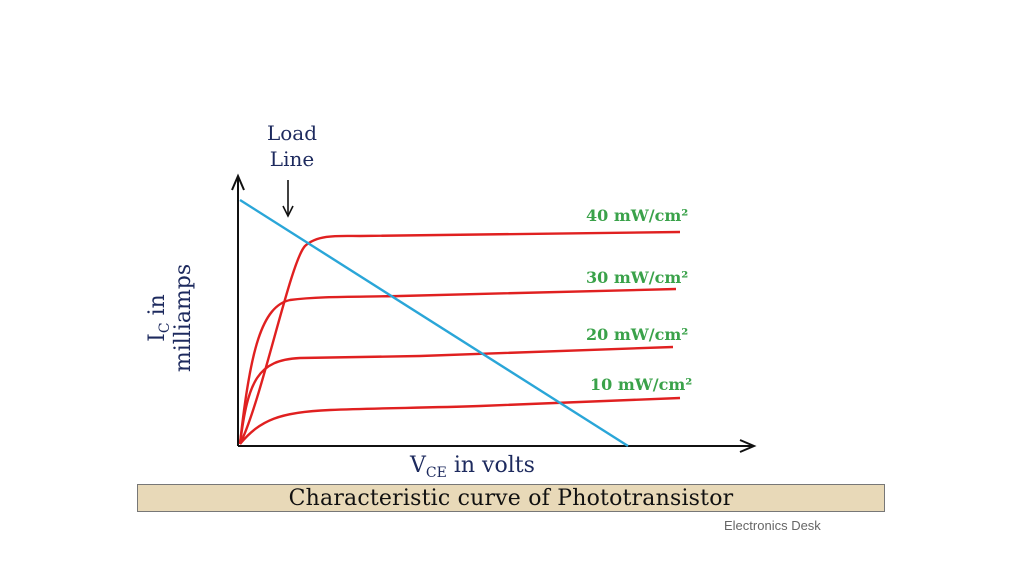  I want to click on x-axis-label-rest: in volts, so click(491, 465).